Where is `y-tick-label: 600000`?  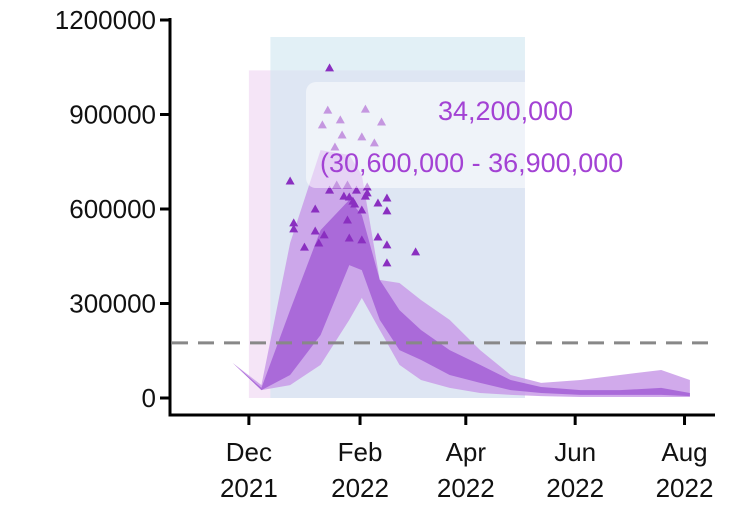 y-tick-label: 600000 is located at coordinates (112, 209).